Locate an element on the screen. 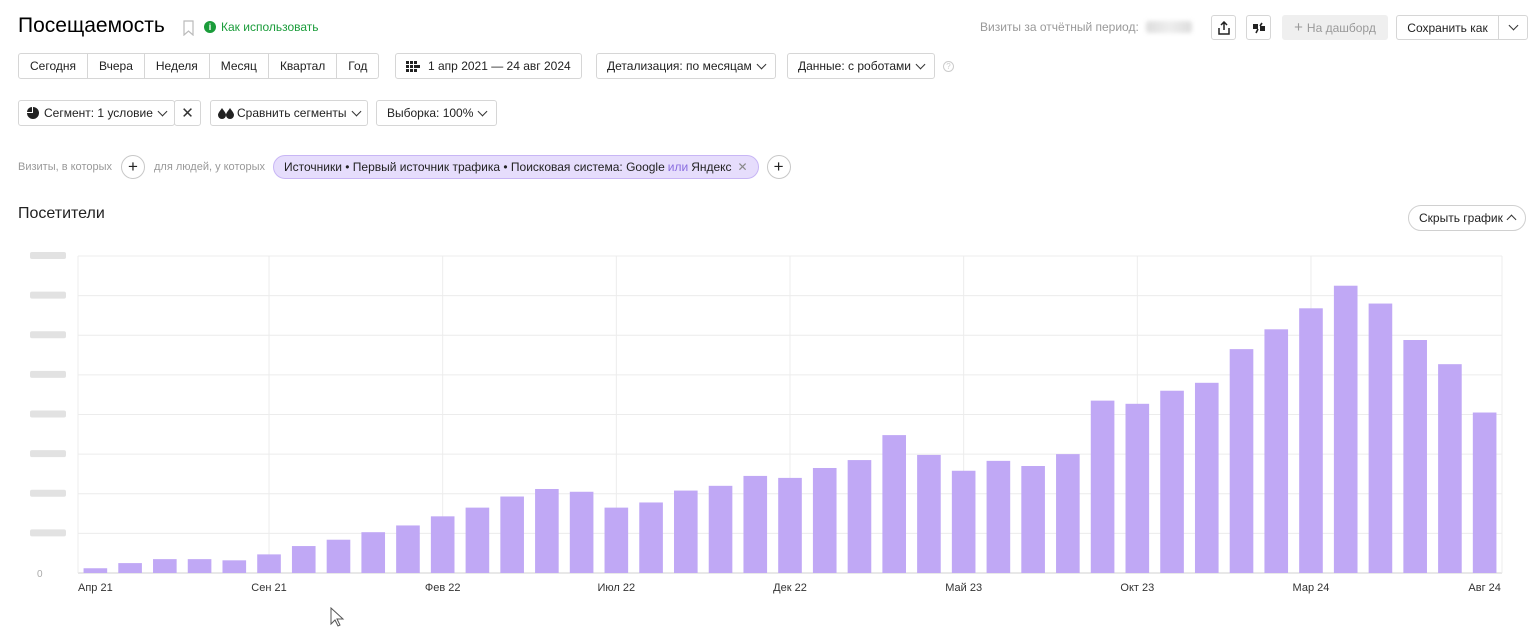  sample-label: Выборка: 100% is located at coordinates (430, 113).